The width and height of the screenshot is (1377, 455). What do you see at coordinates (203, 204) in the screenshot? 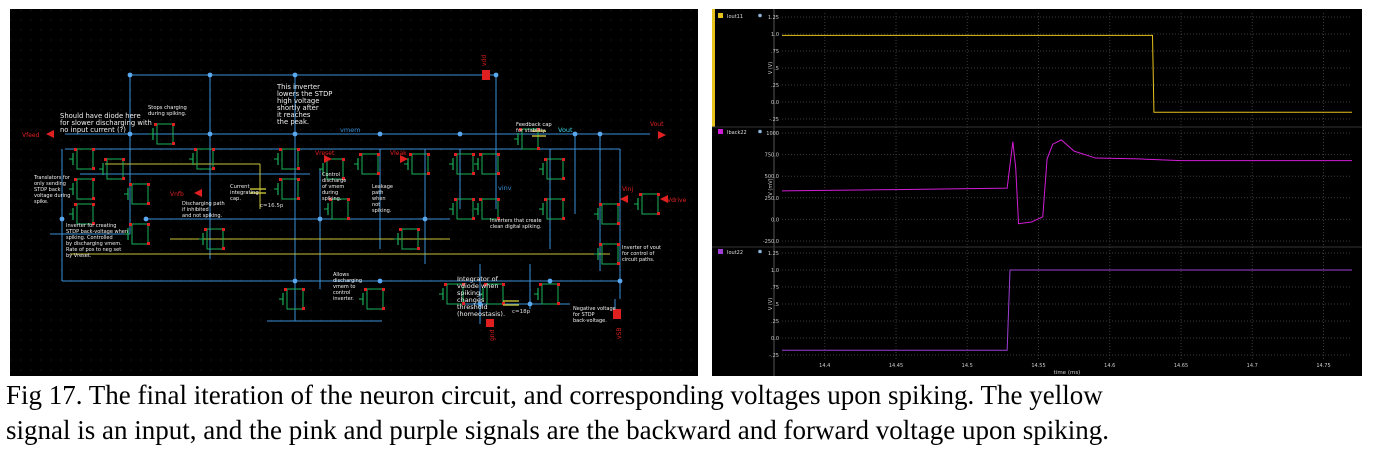
I see `svg-text: Discharging path` at bounding box center [203, 204].